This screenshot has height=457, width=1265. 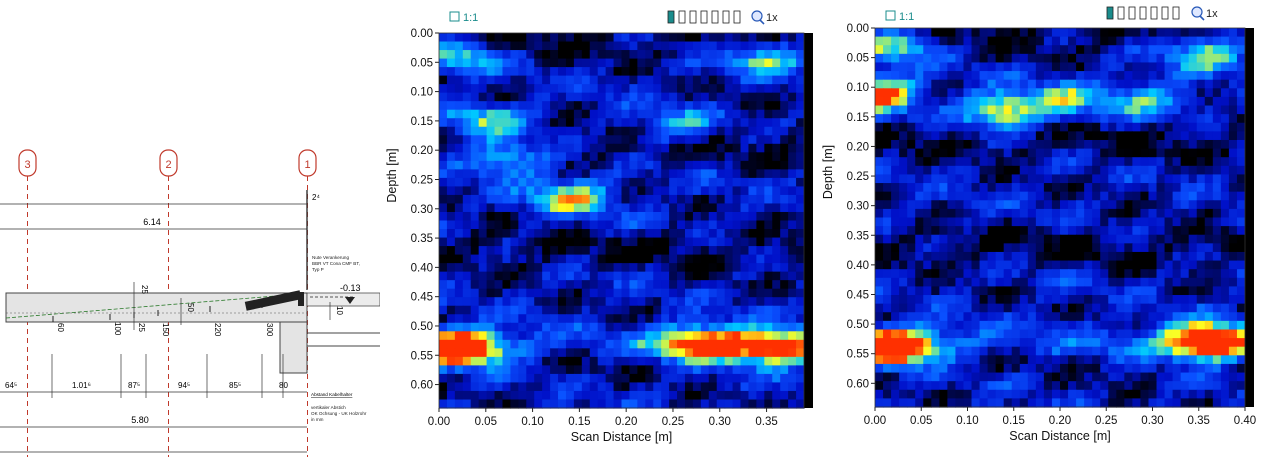 What do you see at coordinates (808, 220) in the screenshot?
I see `scan-edge-strip` at bounding box center [808, 220].